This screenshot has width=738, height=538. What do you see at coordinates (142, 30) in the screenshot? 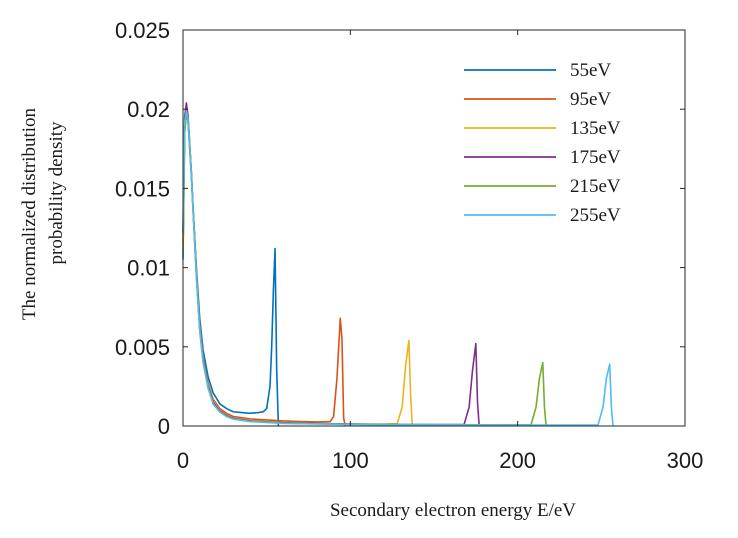
I see `y-tick-label: 0.025` at bounding box center [142, 30].